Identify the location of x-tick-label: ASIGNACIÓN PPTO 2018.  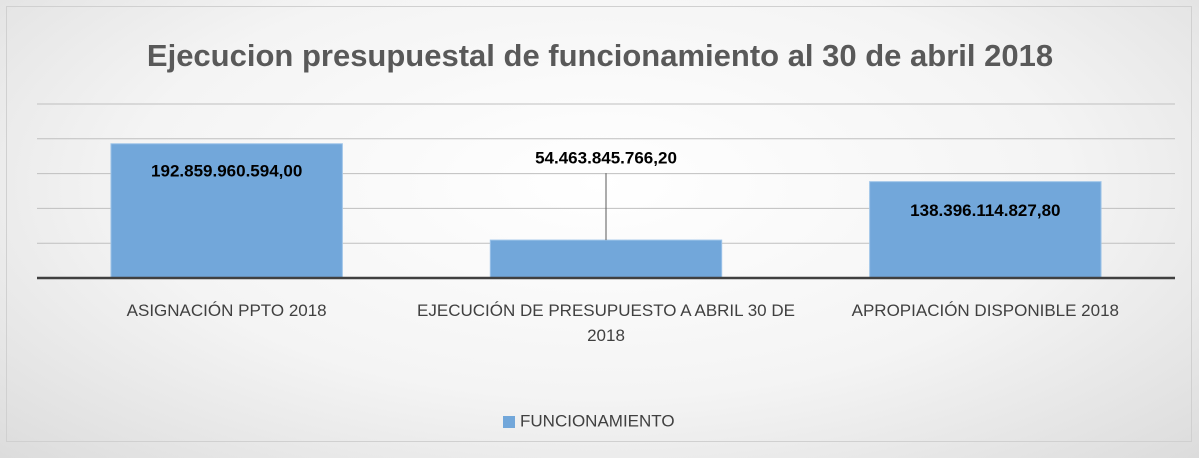
(226, 310).